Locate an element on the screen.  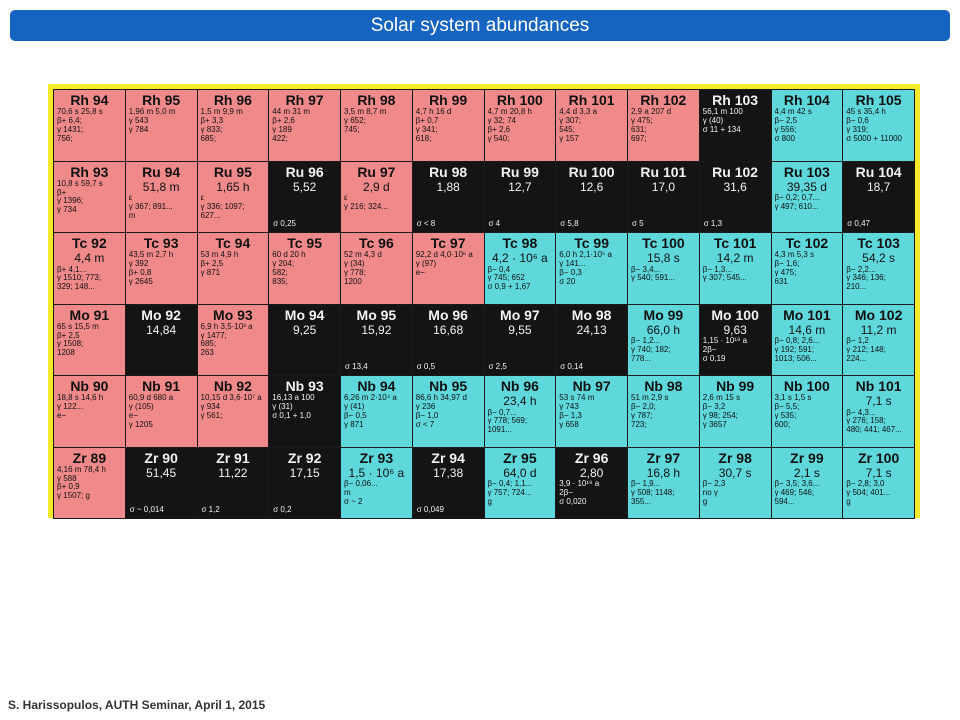
nuclide-name: Tc 101 is located at coordinates (735, 243).